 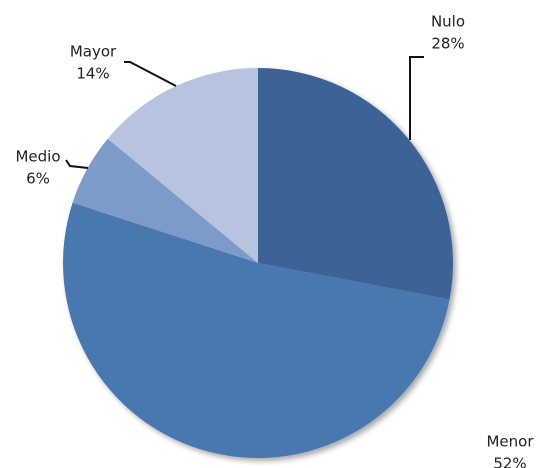 What do you see at coordinates (448, 22) in the screenshot?
I see `slice-label: Nulo` at bounding box center [448, 22].